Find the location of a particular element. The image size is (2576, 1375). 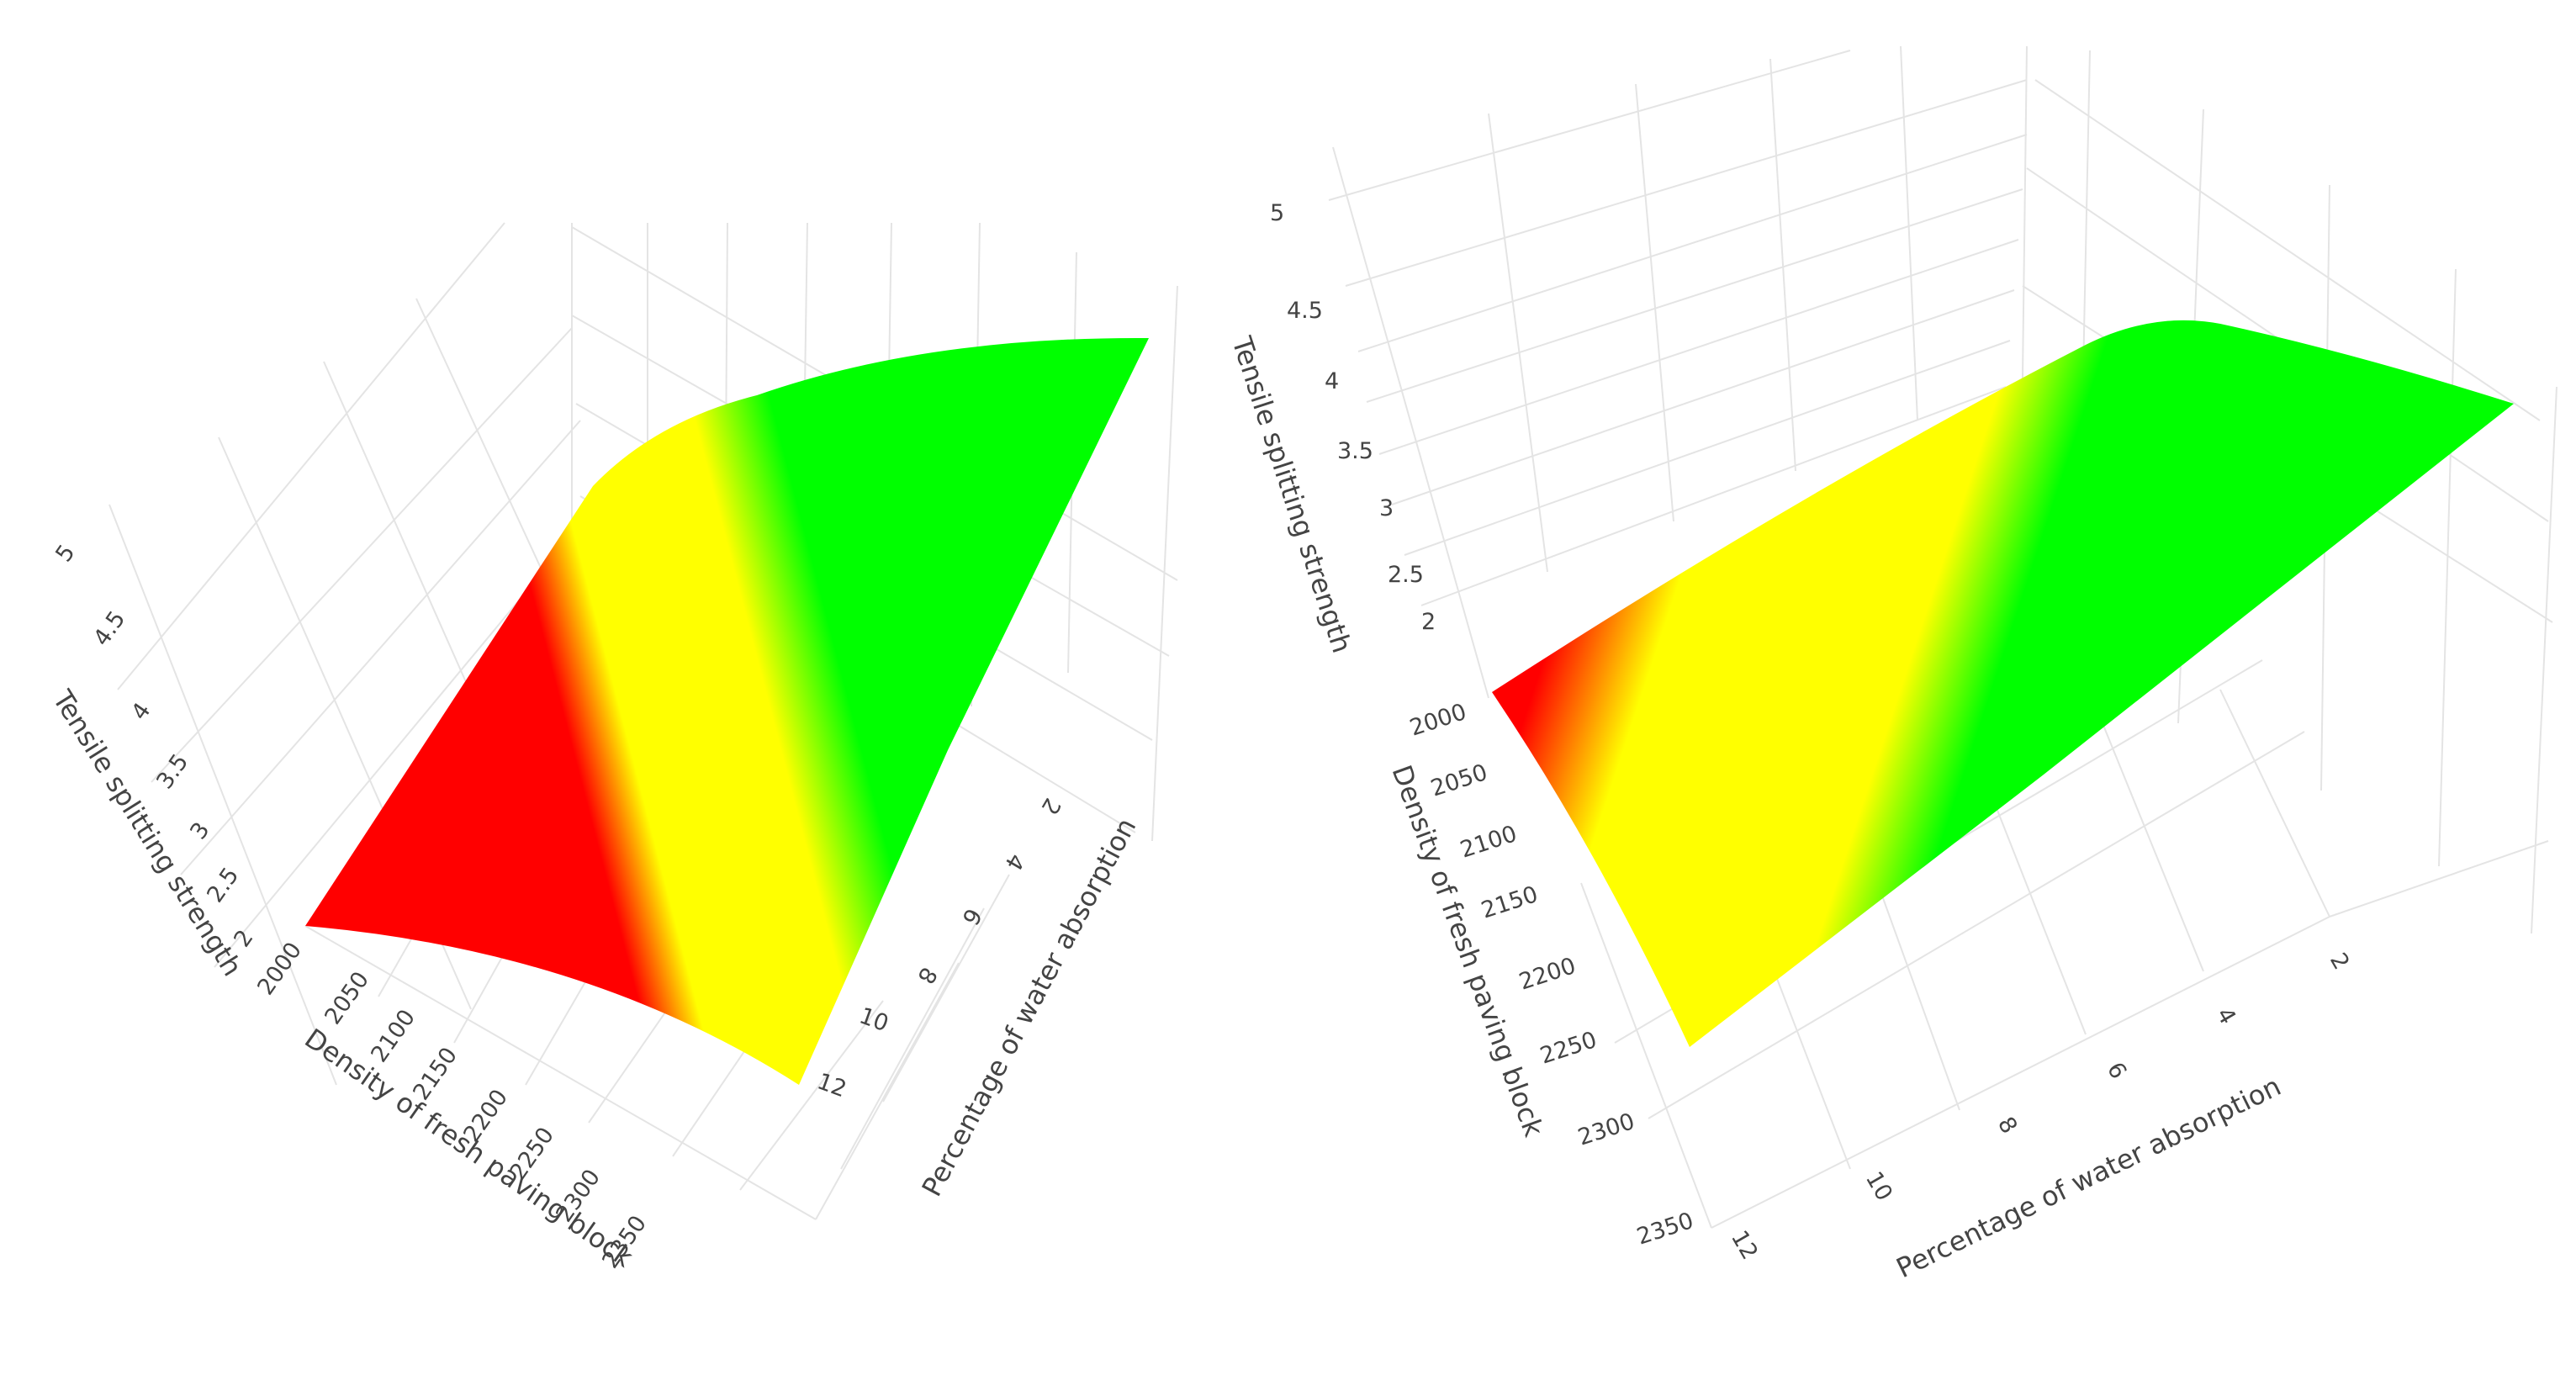

right-z-ticks: 5 4.5 4 3.5 3 2.5 2 is located at coordinates (1353, 418).